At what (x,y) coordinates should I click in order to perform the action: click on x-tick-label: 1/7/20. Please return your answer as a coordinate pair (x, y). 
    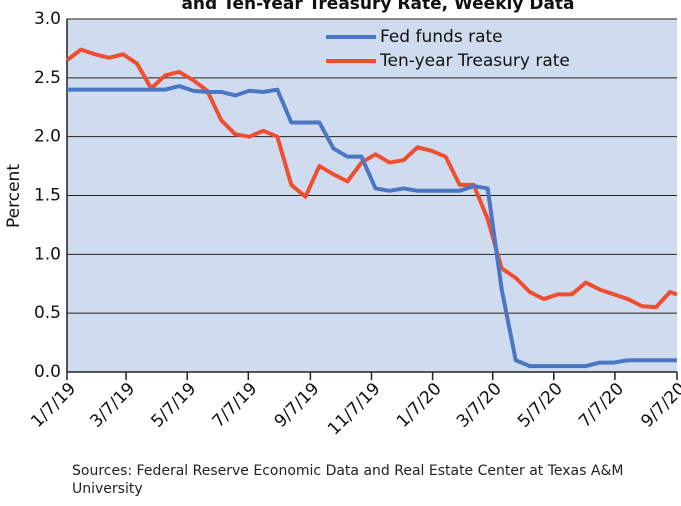
    Looking at the image, I should click on (419, 405).